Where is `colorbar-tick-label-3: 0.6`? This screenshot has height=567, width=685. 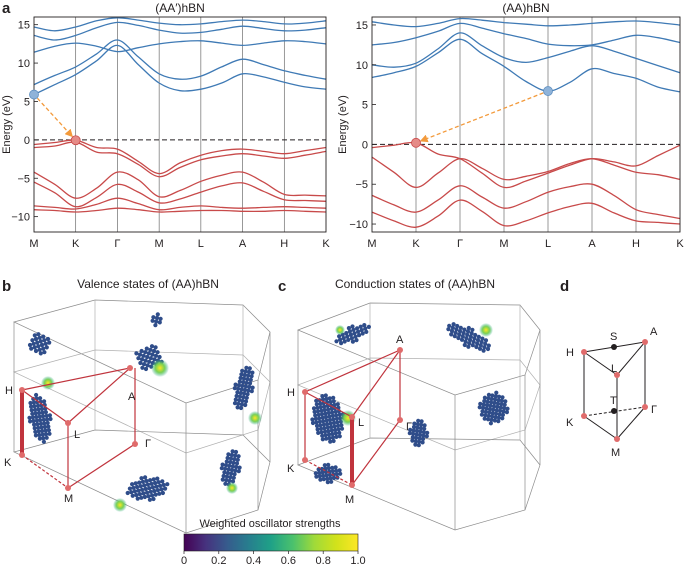 colorbar-tick-label-3: 0.6 is located at coordinates (288, 561).